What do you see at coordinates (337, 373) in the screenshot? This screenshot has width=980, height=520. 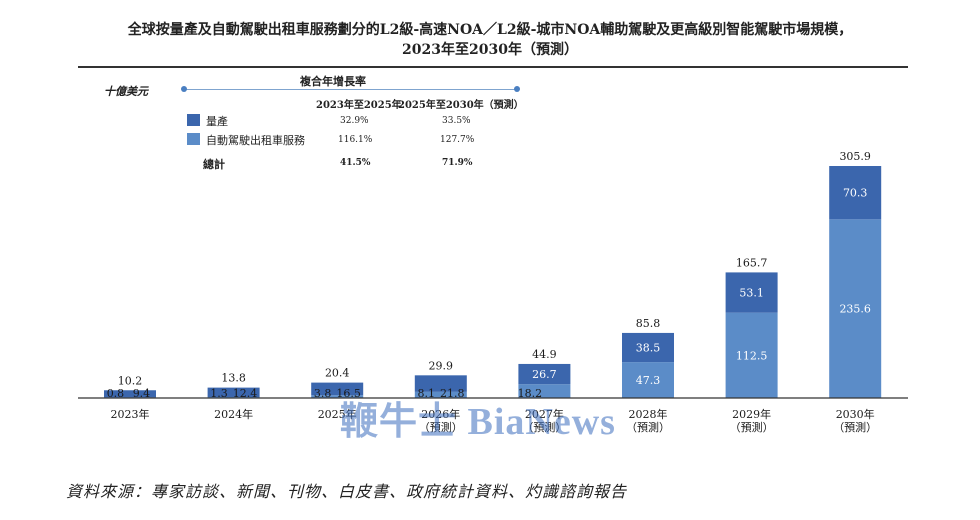 I see `total-label-2: 20.4` at bounding box center [337, 373].